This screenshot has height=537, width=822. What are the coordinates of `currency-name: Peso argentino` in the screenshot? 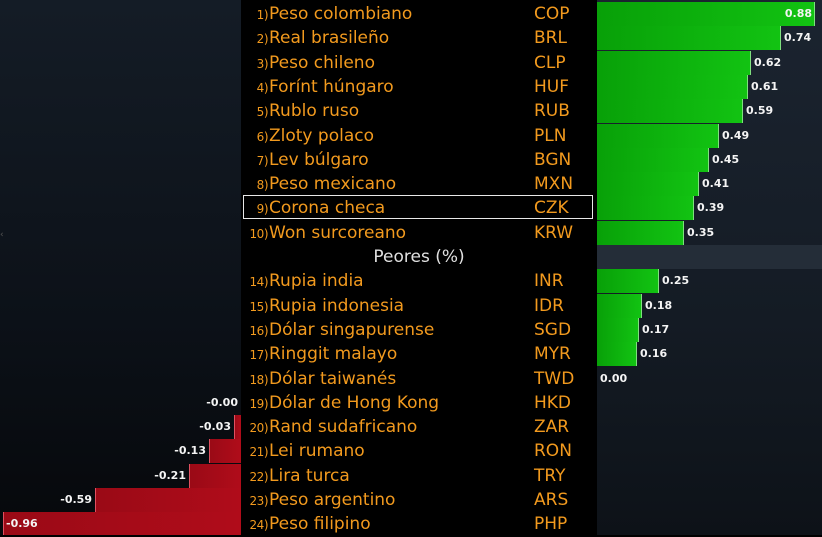 It's located at (332, 500).